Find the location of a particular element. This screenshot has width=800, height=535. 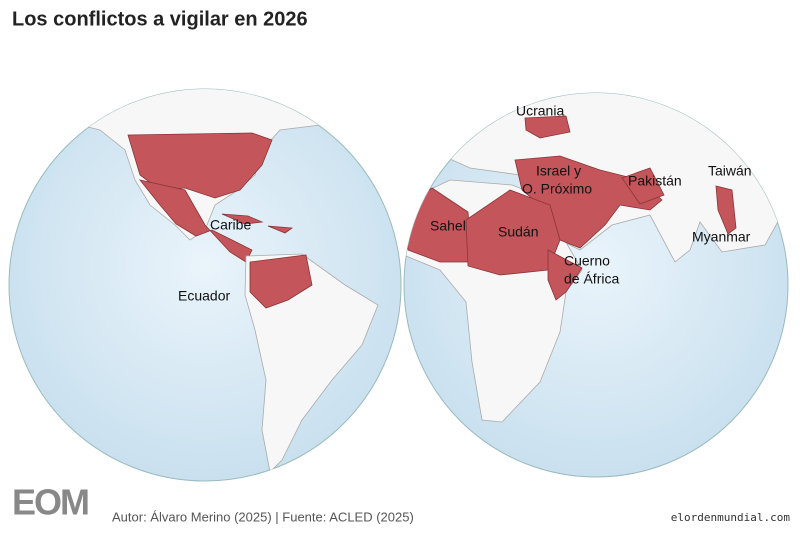

region-label: Caribe is located at coordinates (230, 225).